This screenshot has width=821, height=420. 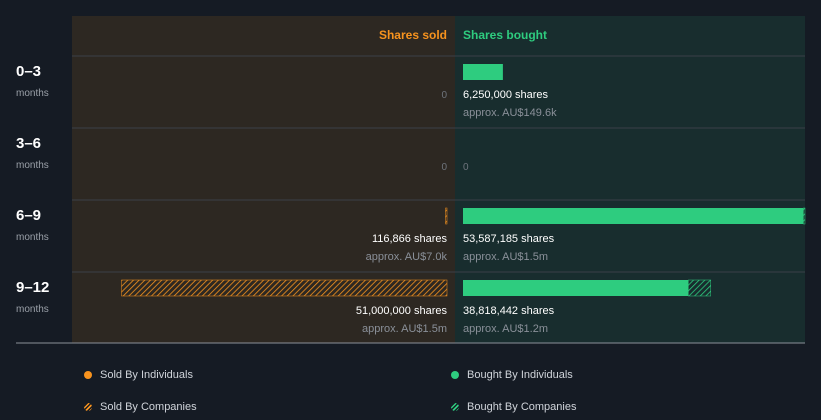 I want to click on period-label: 0–3, so click(x=28, y=71).